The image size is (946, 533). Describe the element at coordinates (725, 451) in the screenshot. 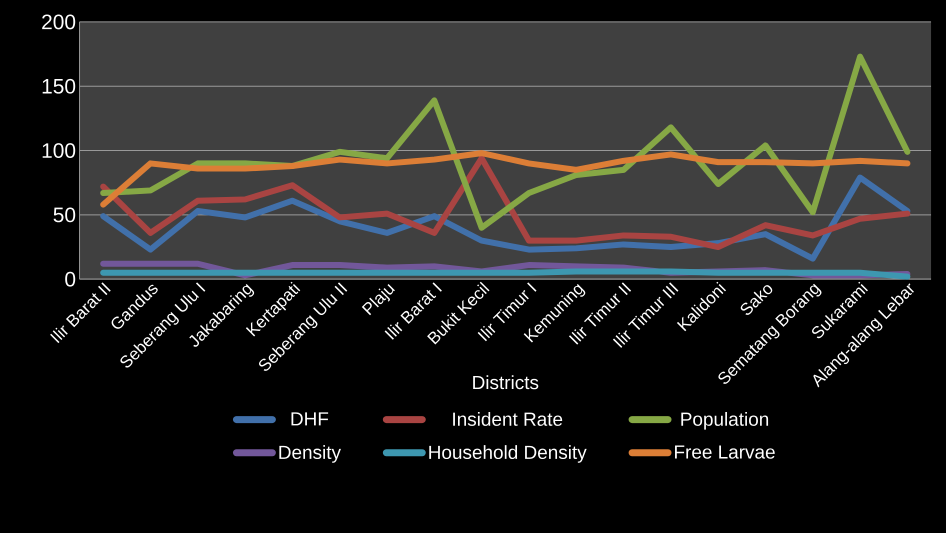

I see `legend-label: Free Larvae` at that location.